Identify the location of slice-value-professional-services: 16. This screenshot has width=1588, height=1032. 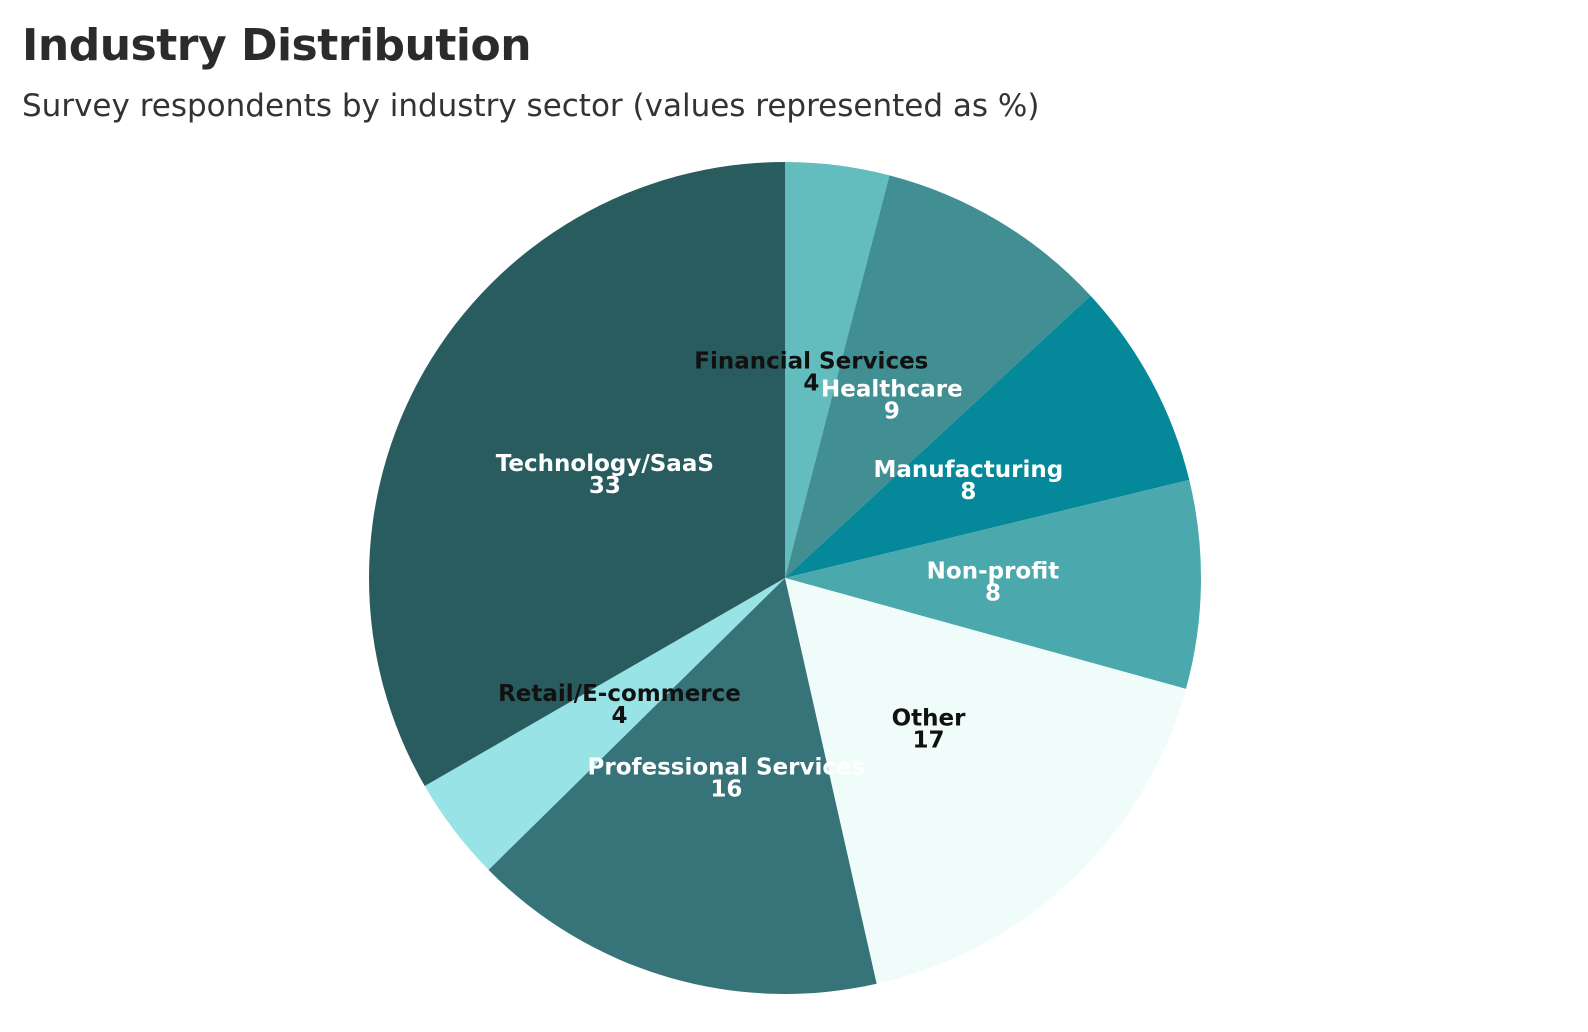
(726, 790).